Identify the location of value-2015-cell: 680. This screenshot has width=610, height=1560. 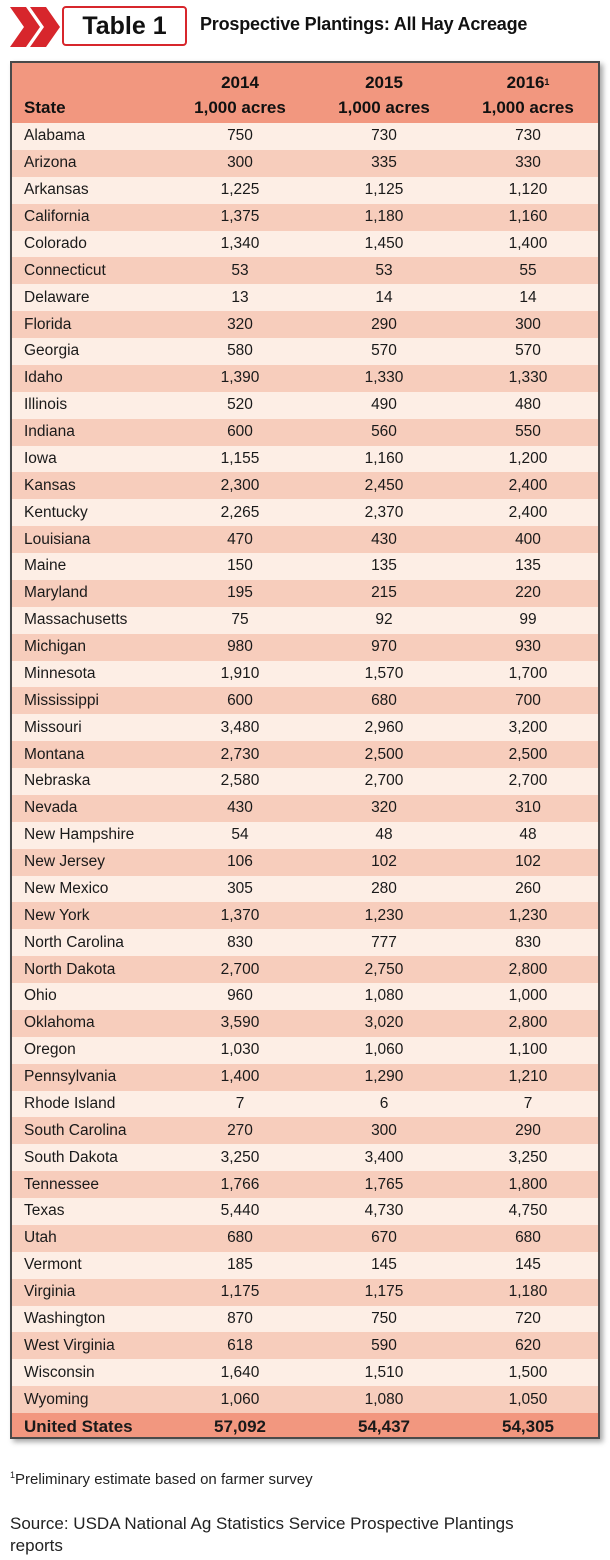
(384, 700).